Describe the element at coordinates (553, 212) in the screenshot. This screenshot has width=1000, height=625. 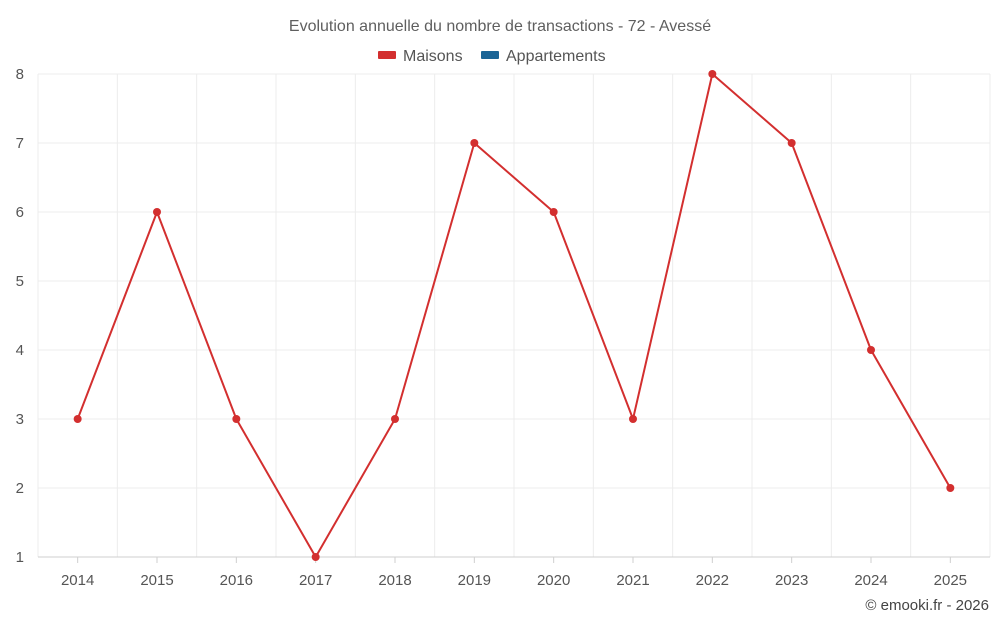
I see `data-point-maisons-2020` at that location.